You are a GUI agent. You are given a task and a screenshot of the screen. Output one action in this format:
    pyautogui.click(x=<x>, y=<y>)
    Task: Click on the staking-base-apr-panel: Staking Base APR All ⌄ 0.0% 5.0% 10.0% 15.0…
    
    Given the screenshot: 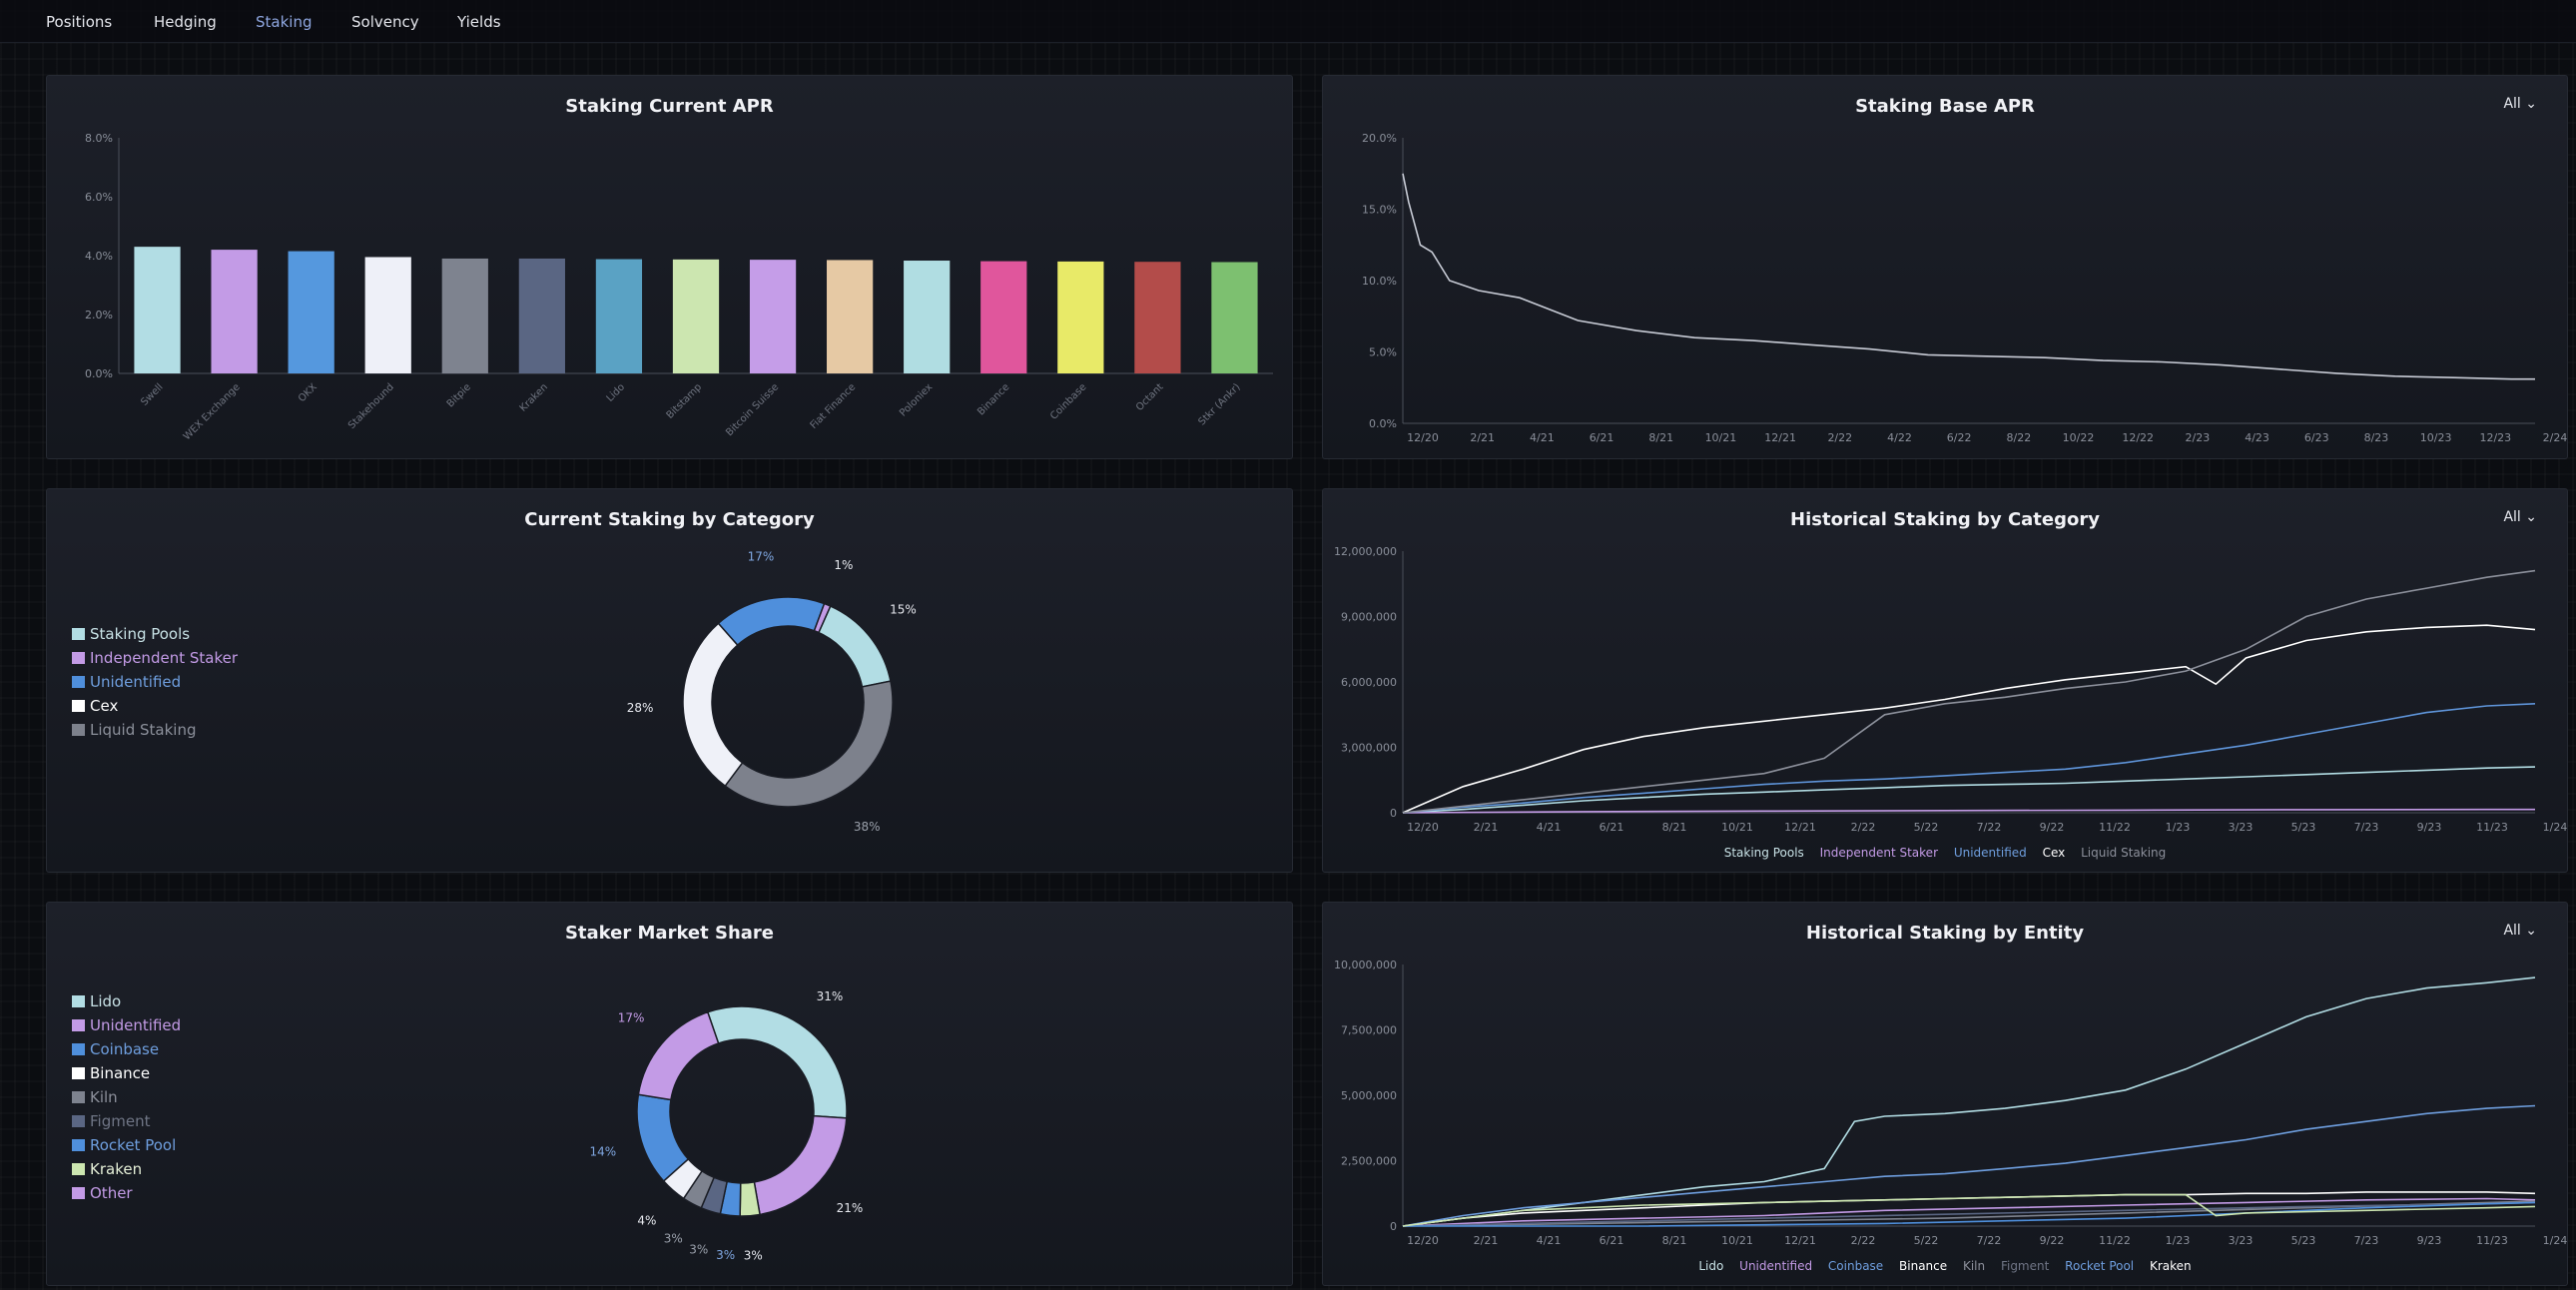 What is the action you would take?
    pyautogui.click(x=1945, y=267)
    